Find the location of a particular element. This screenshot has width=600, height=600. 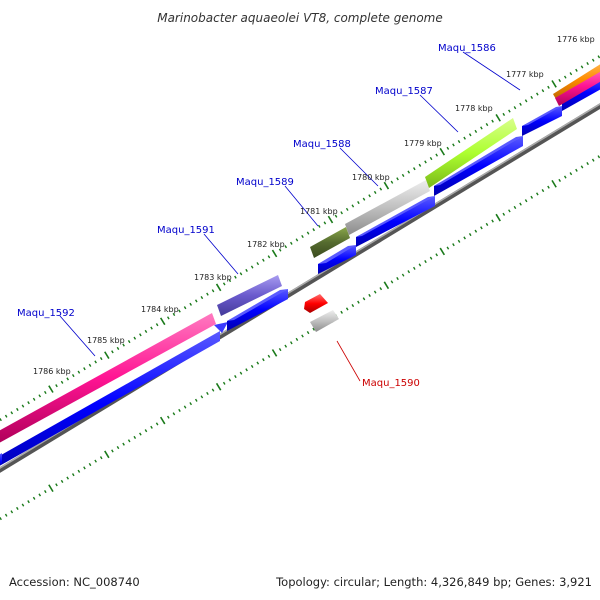

gene-label-maqu-1591: Maqu_1591 is located at coordinates (186, 230).